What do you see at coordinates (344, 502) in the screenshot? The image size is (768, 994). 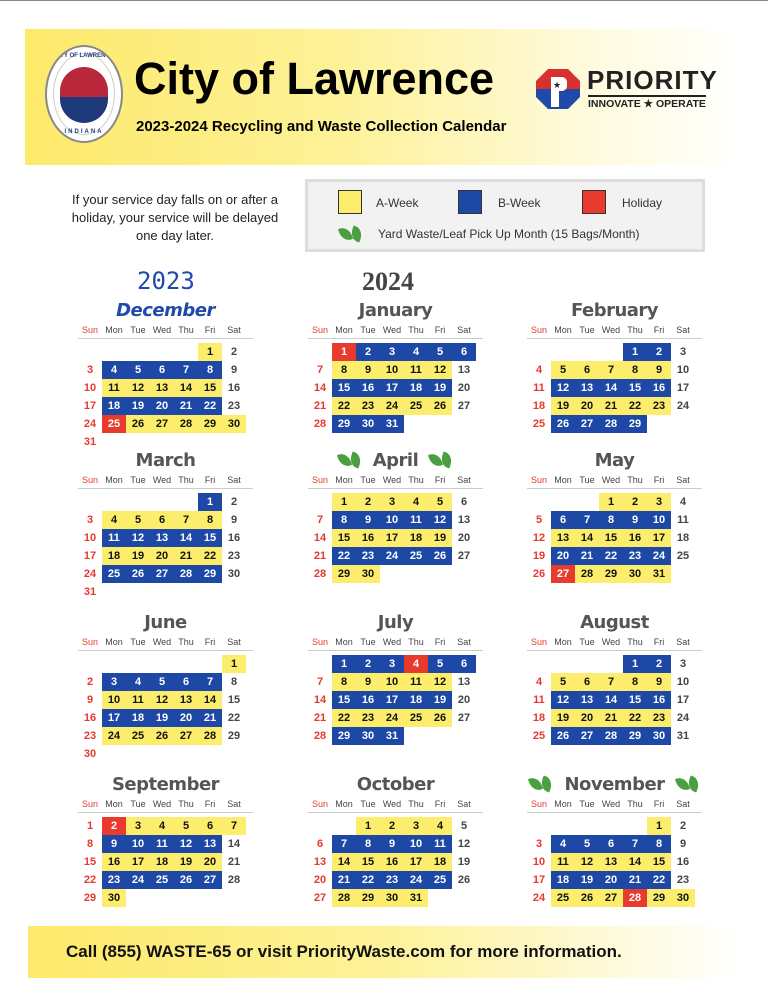 I see `day-cell-a-week: 1` at bounding box center [344, 502].